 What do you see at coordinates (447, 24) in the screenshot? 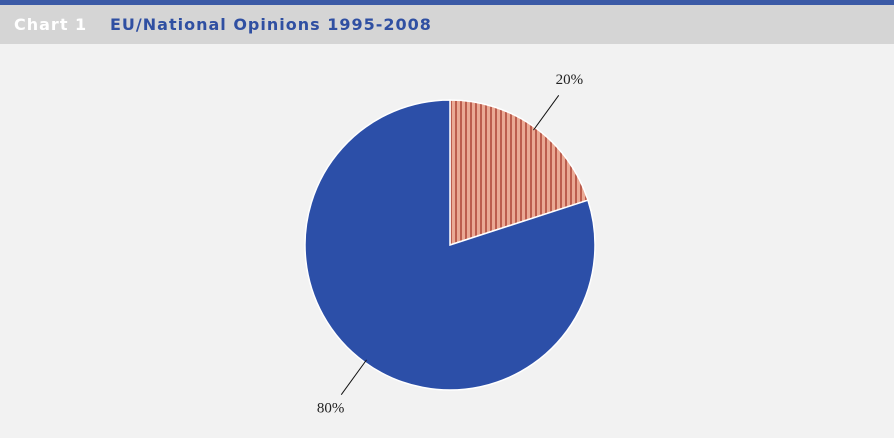
I see `header: Chart 1 EU/National Opinions 1995-2008` at bounding box center [447, 24].